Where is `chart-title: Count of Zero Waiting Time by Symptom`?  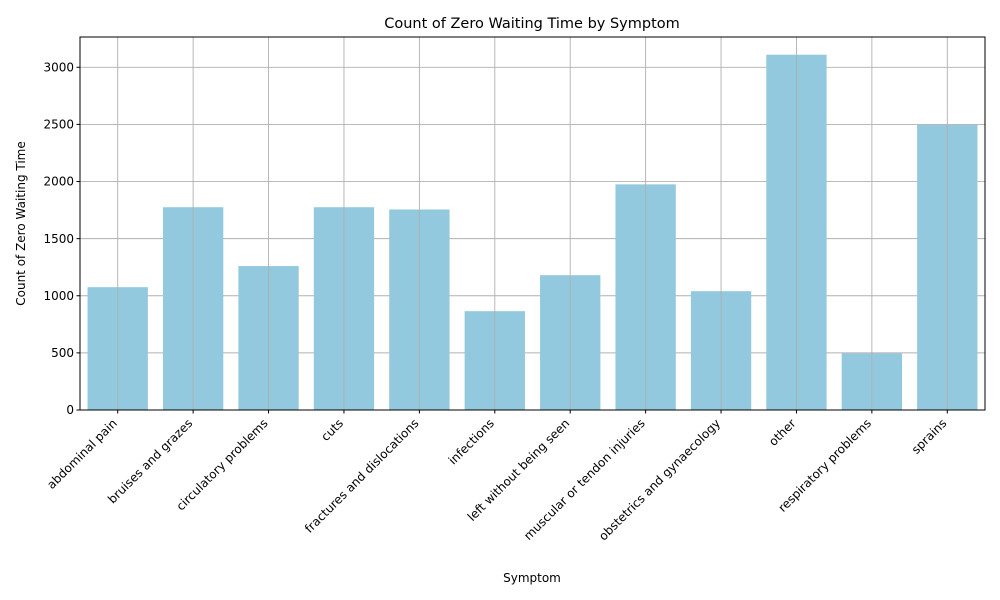
chart-title: Count of Zero Waiting Time by Symptom is located at coordinates (532, 24).